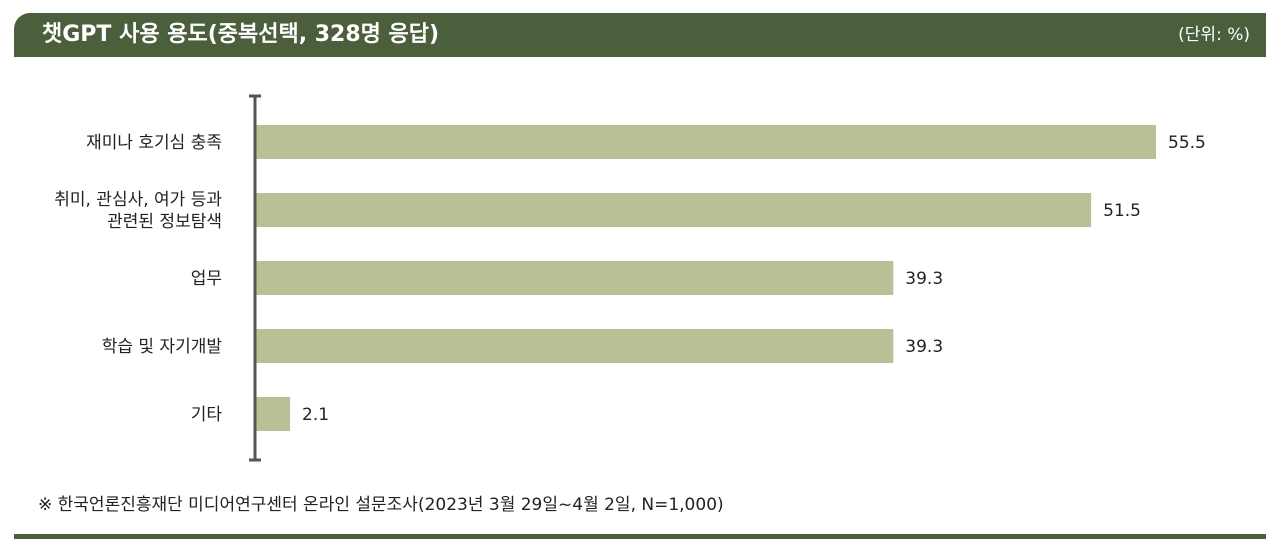  What do you see at coordinates (164, 222) in the screenshot?
I see `category-label-1-1: 관련된 정보탐색` at bounding box center [164, 222].